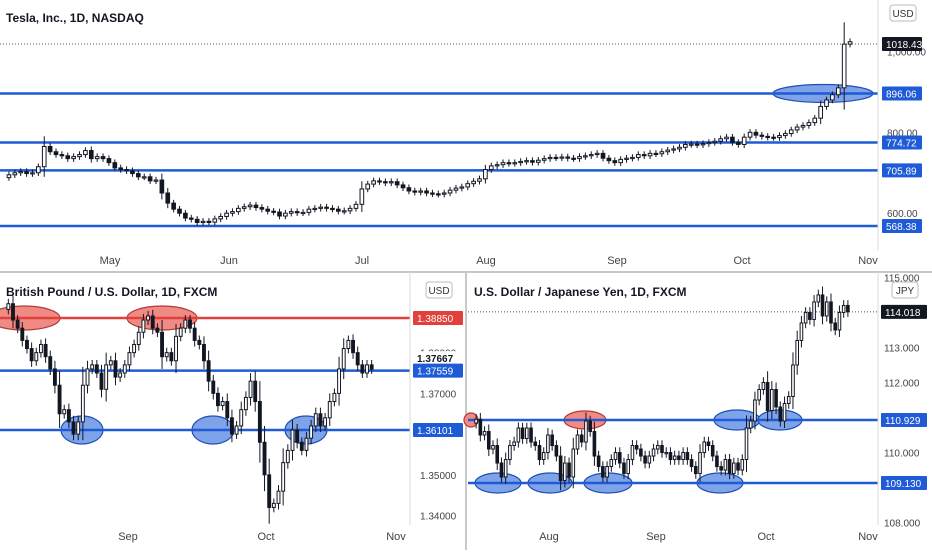 The image size is (932, 555). I want to click on gbp-xtick-label-1: Oct, so click(265, 537).